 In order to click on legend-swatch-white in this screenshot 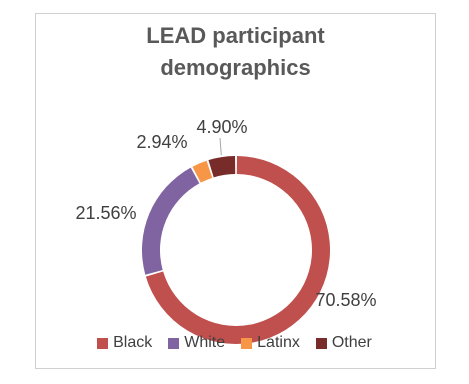, I will do `click(174, 343)`.